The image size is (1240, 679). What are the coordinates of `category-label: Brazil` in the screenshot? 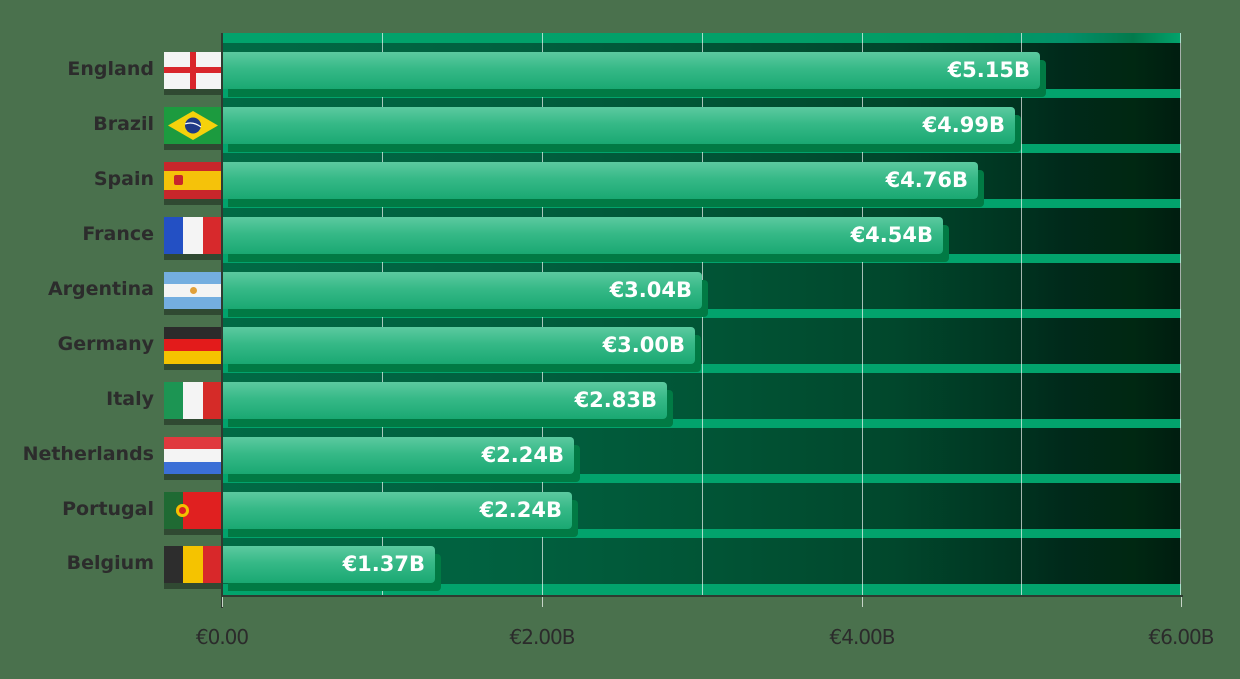 It's located at (123, 124).